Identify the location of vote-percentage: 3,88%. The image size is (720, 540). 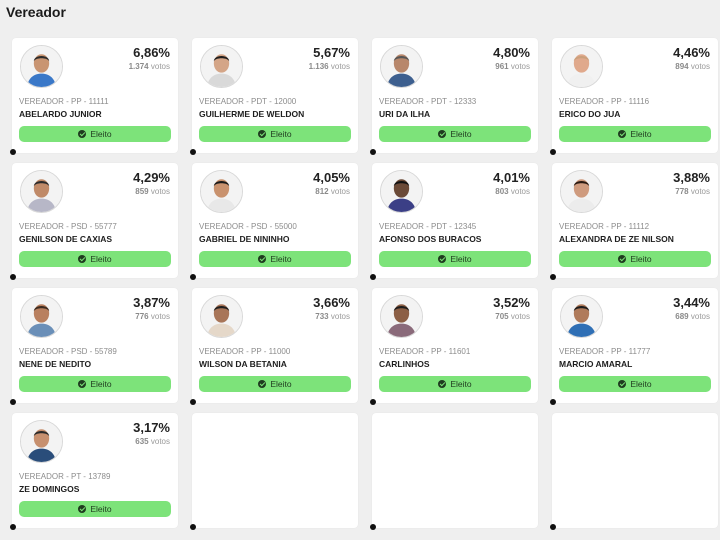
(691, 177).